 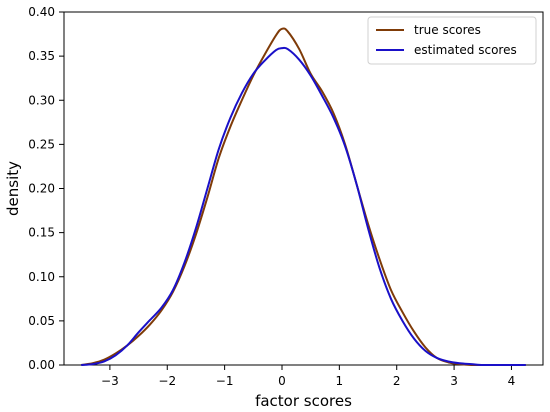 What do you see at coordinates (447, 30) in the screenshot?
I see `legend-label-true-scores: true scores` at bounding box center [447, 30].